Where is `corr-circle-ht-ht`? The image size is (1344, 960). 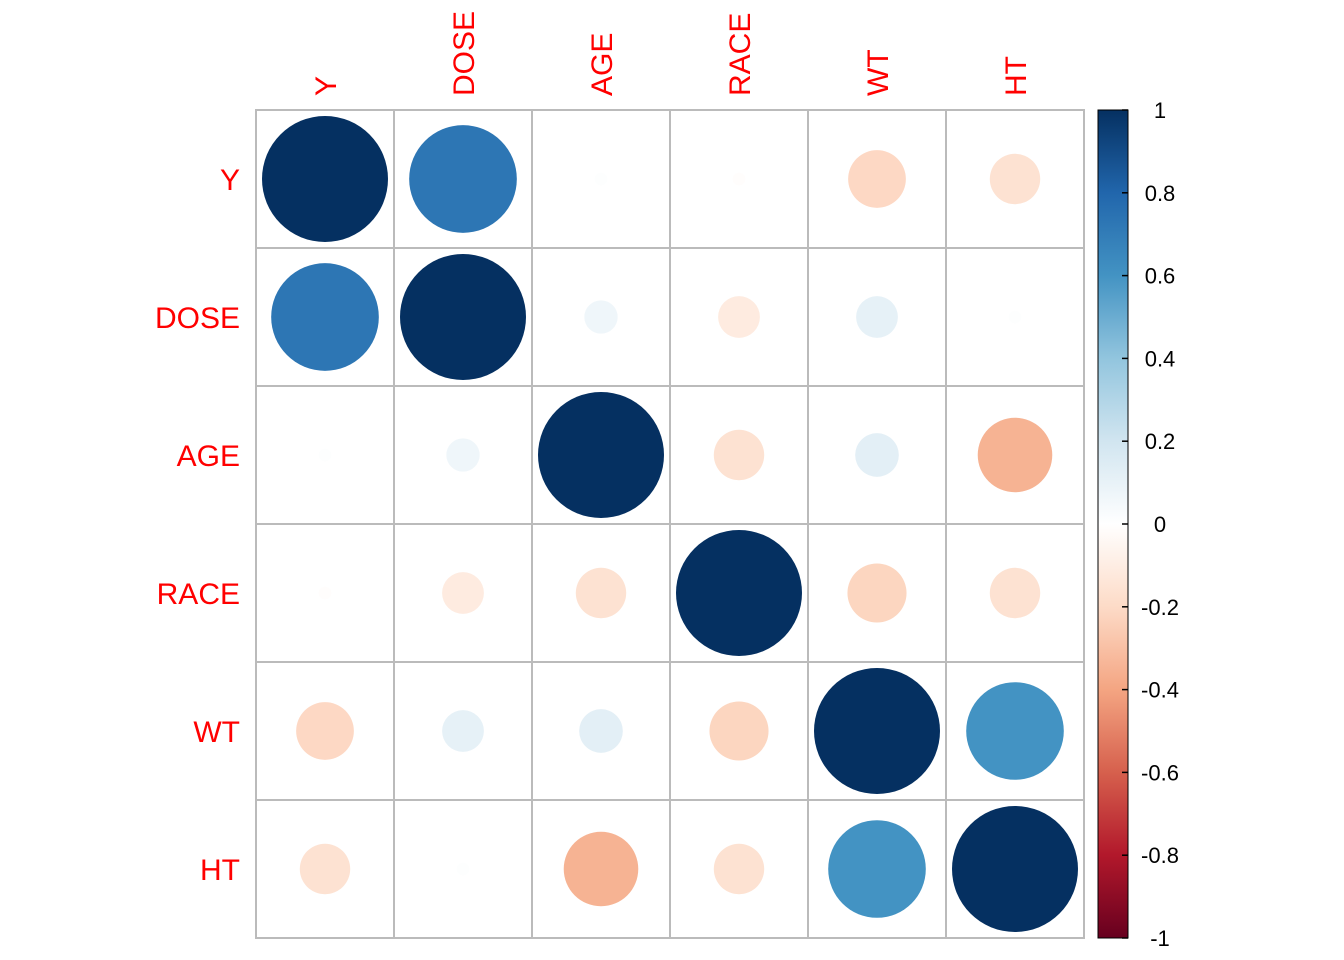 corr-circle-ht-ht is located at coordinates (1015, 869).